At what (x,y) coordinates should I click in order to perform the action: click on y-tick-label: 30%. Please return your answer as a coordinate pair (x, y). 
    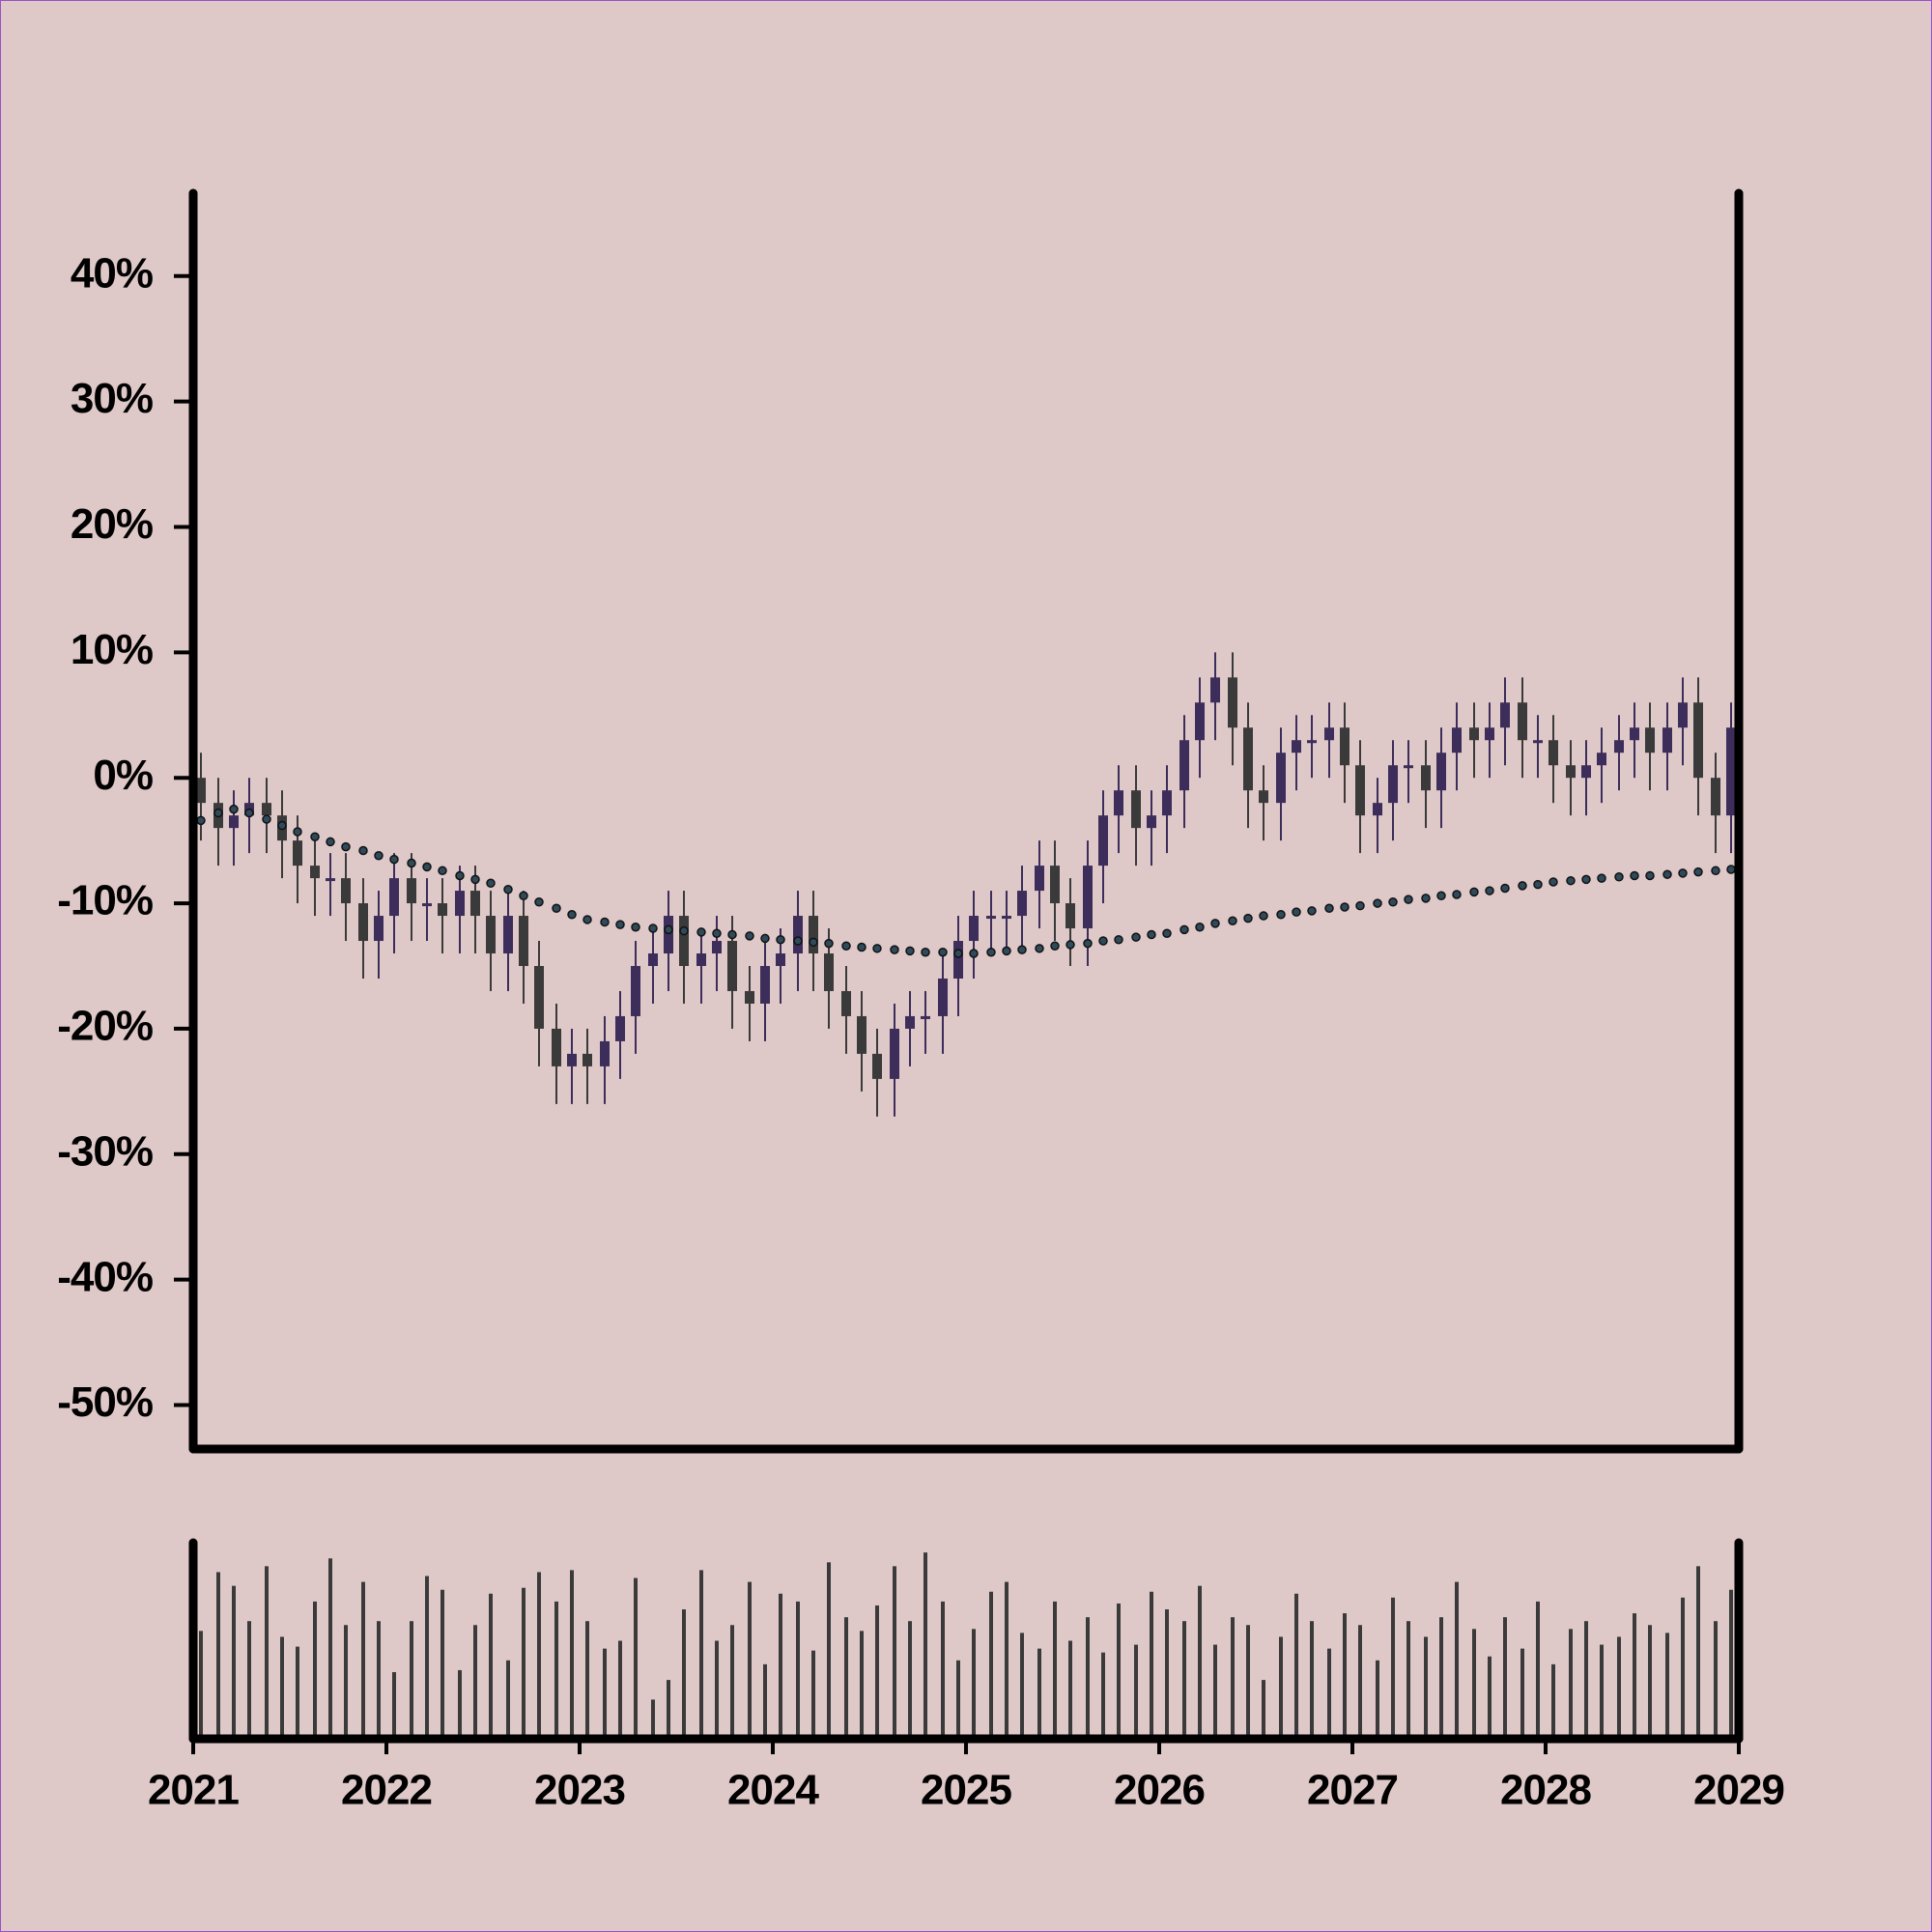
    Looking at the image, I should click on (112, 398).